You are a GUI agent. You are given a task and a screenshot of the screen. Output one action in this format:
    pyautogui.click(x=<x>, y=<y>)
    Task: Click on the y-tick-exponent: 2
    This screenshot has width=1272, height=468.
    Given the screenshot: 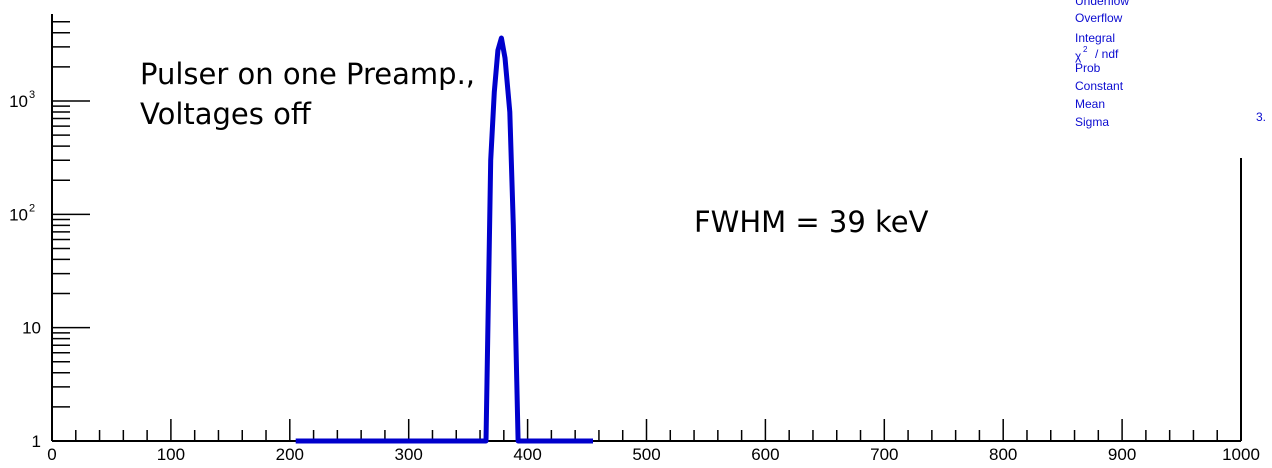 What is the action you would take?
    pyautogui.click(x=32, y=208)
    